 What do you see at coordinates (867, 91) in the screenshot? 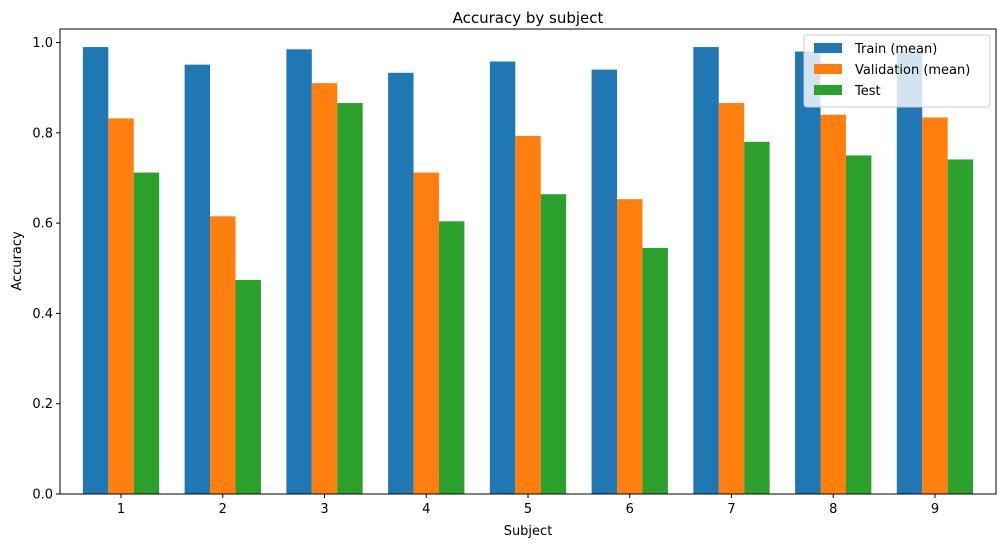
I see `legend-label: Test` at bounding box center [867, 91].